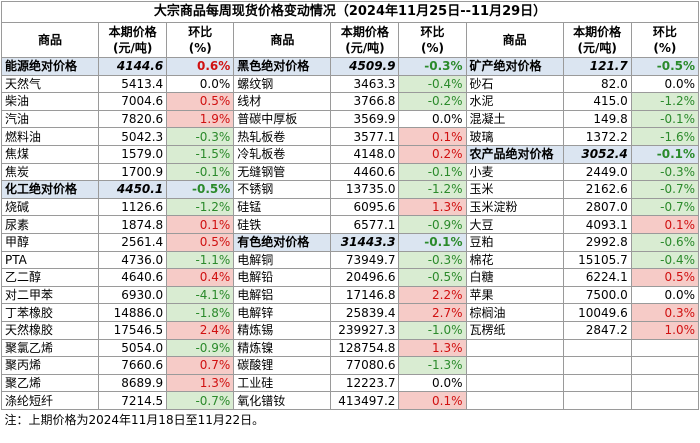 This screenshot has width=700, height=443. I want to click on price: 14886.0, so click(133, 312).